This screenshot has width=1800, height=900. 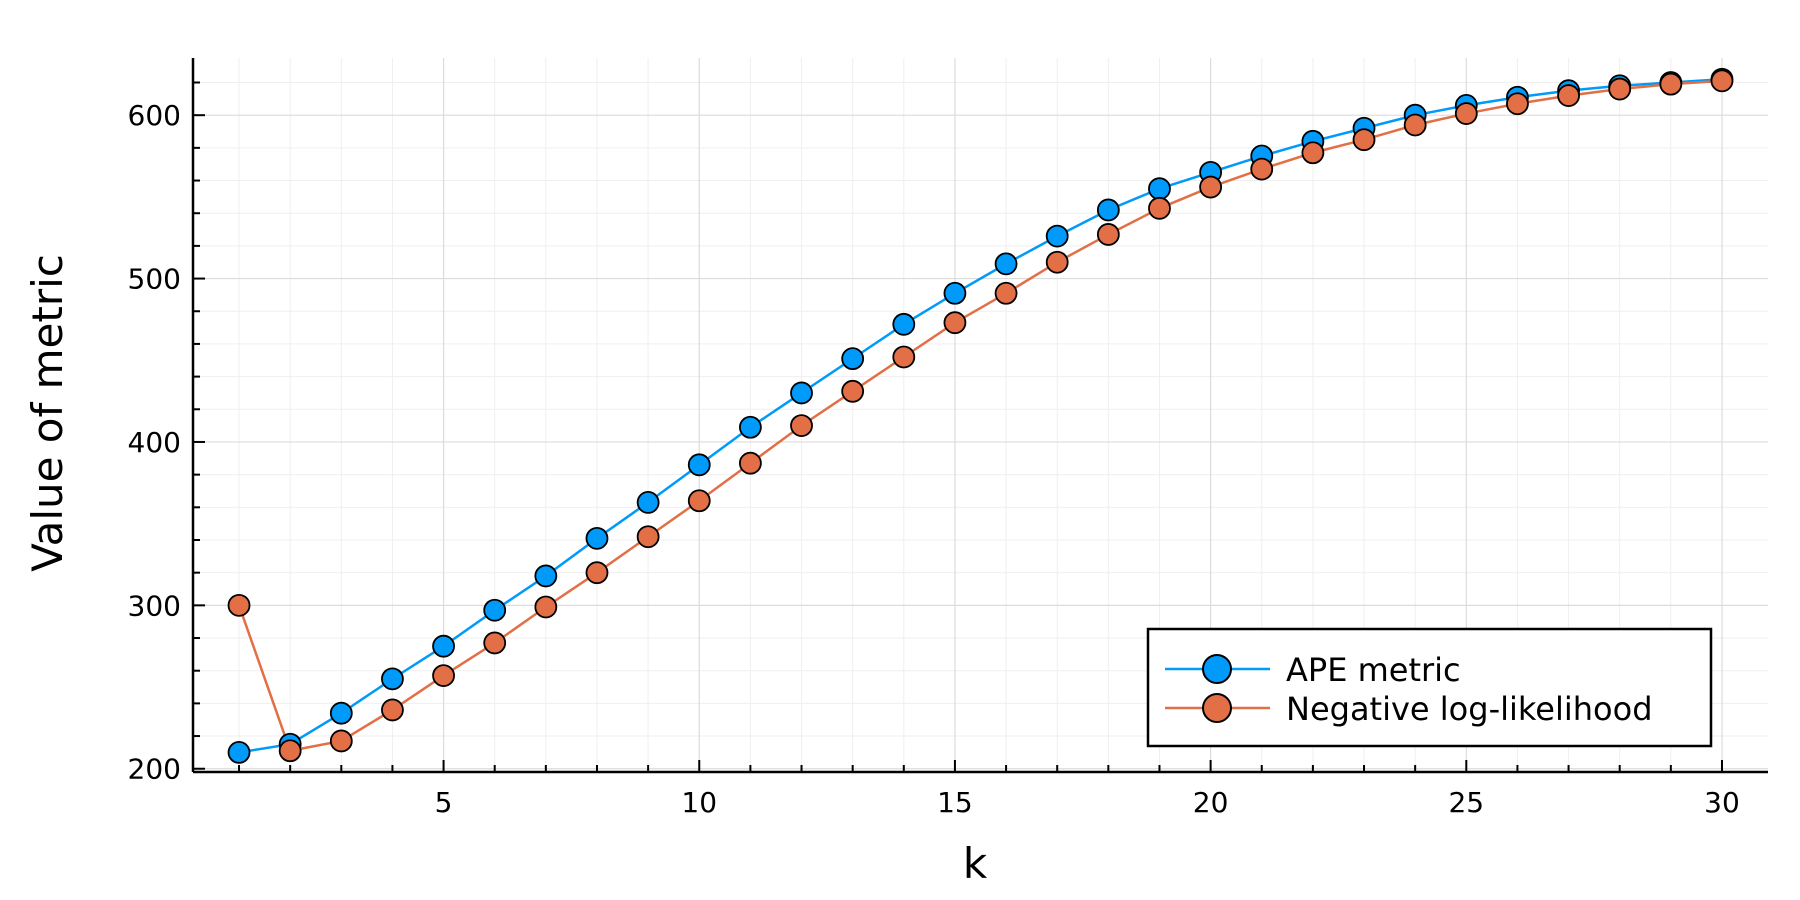 I want to click on x-axis-ticks: 5 10 15 20 25 30, so click(x=989, y=789).